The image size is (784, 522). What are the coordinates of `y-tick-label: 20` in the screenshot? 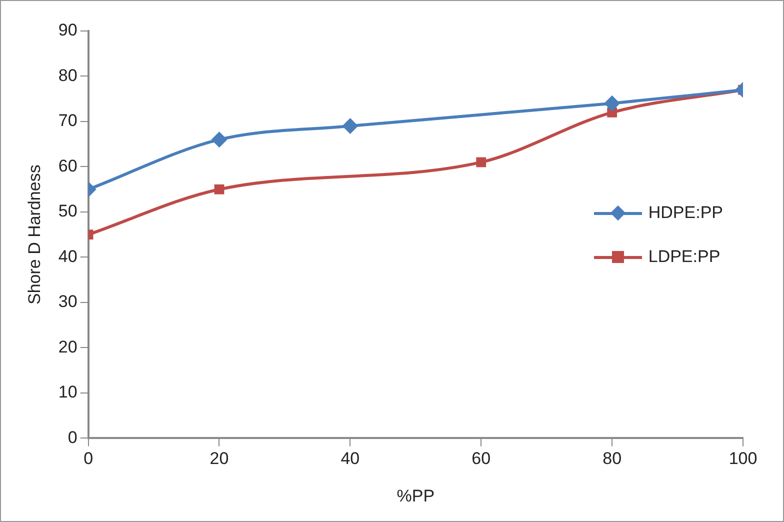 It's located at (68, 346).